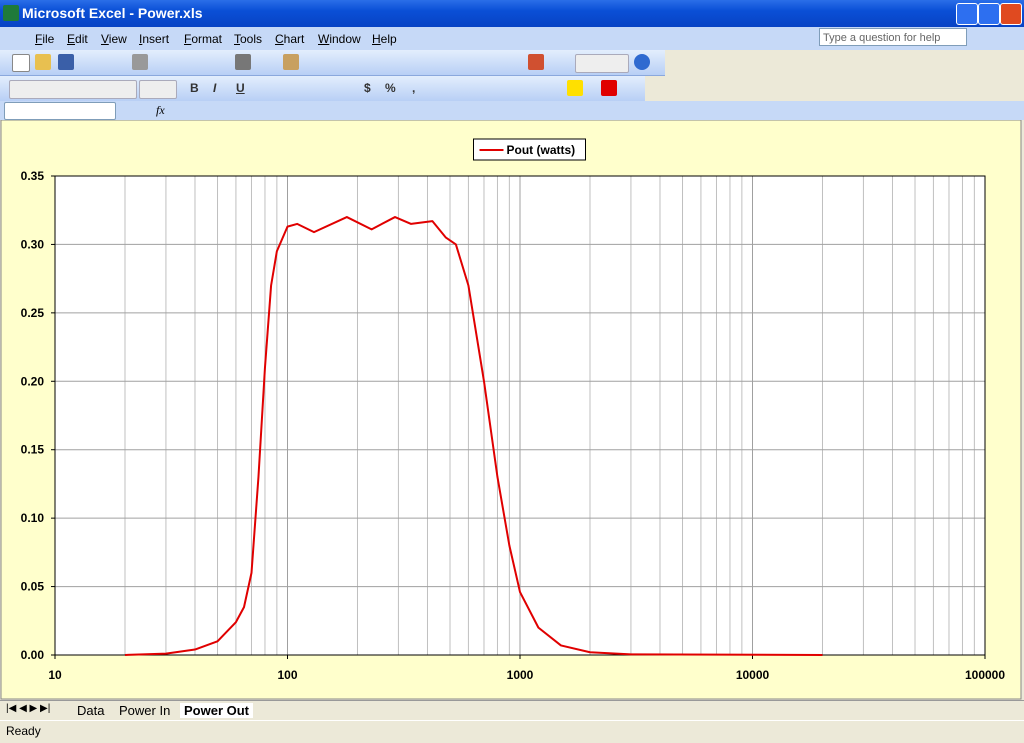 Image resolution: width=1024 pixels, height=743 pixels. What do you see at coordinates (512, 731) in the screenshot?
I see `status-bar: Ready` at bounding box center [512, 731].